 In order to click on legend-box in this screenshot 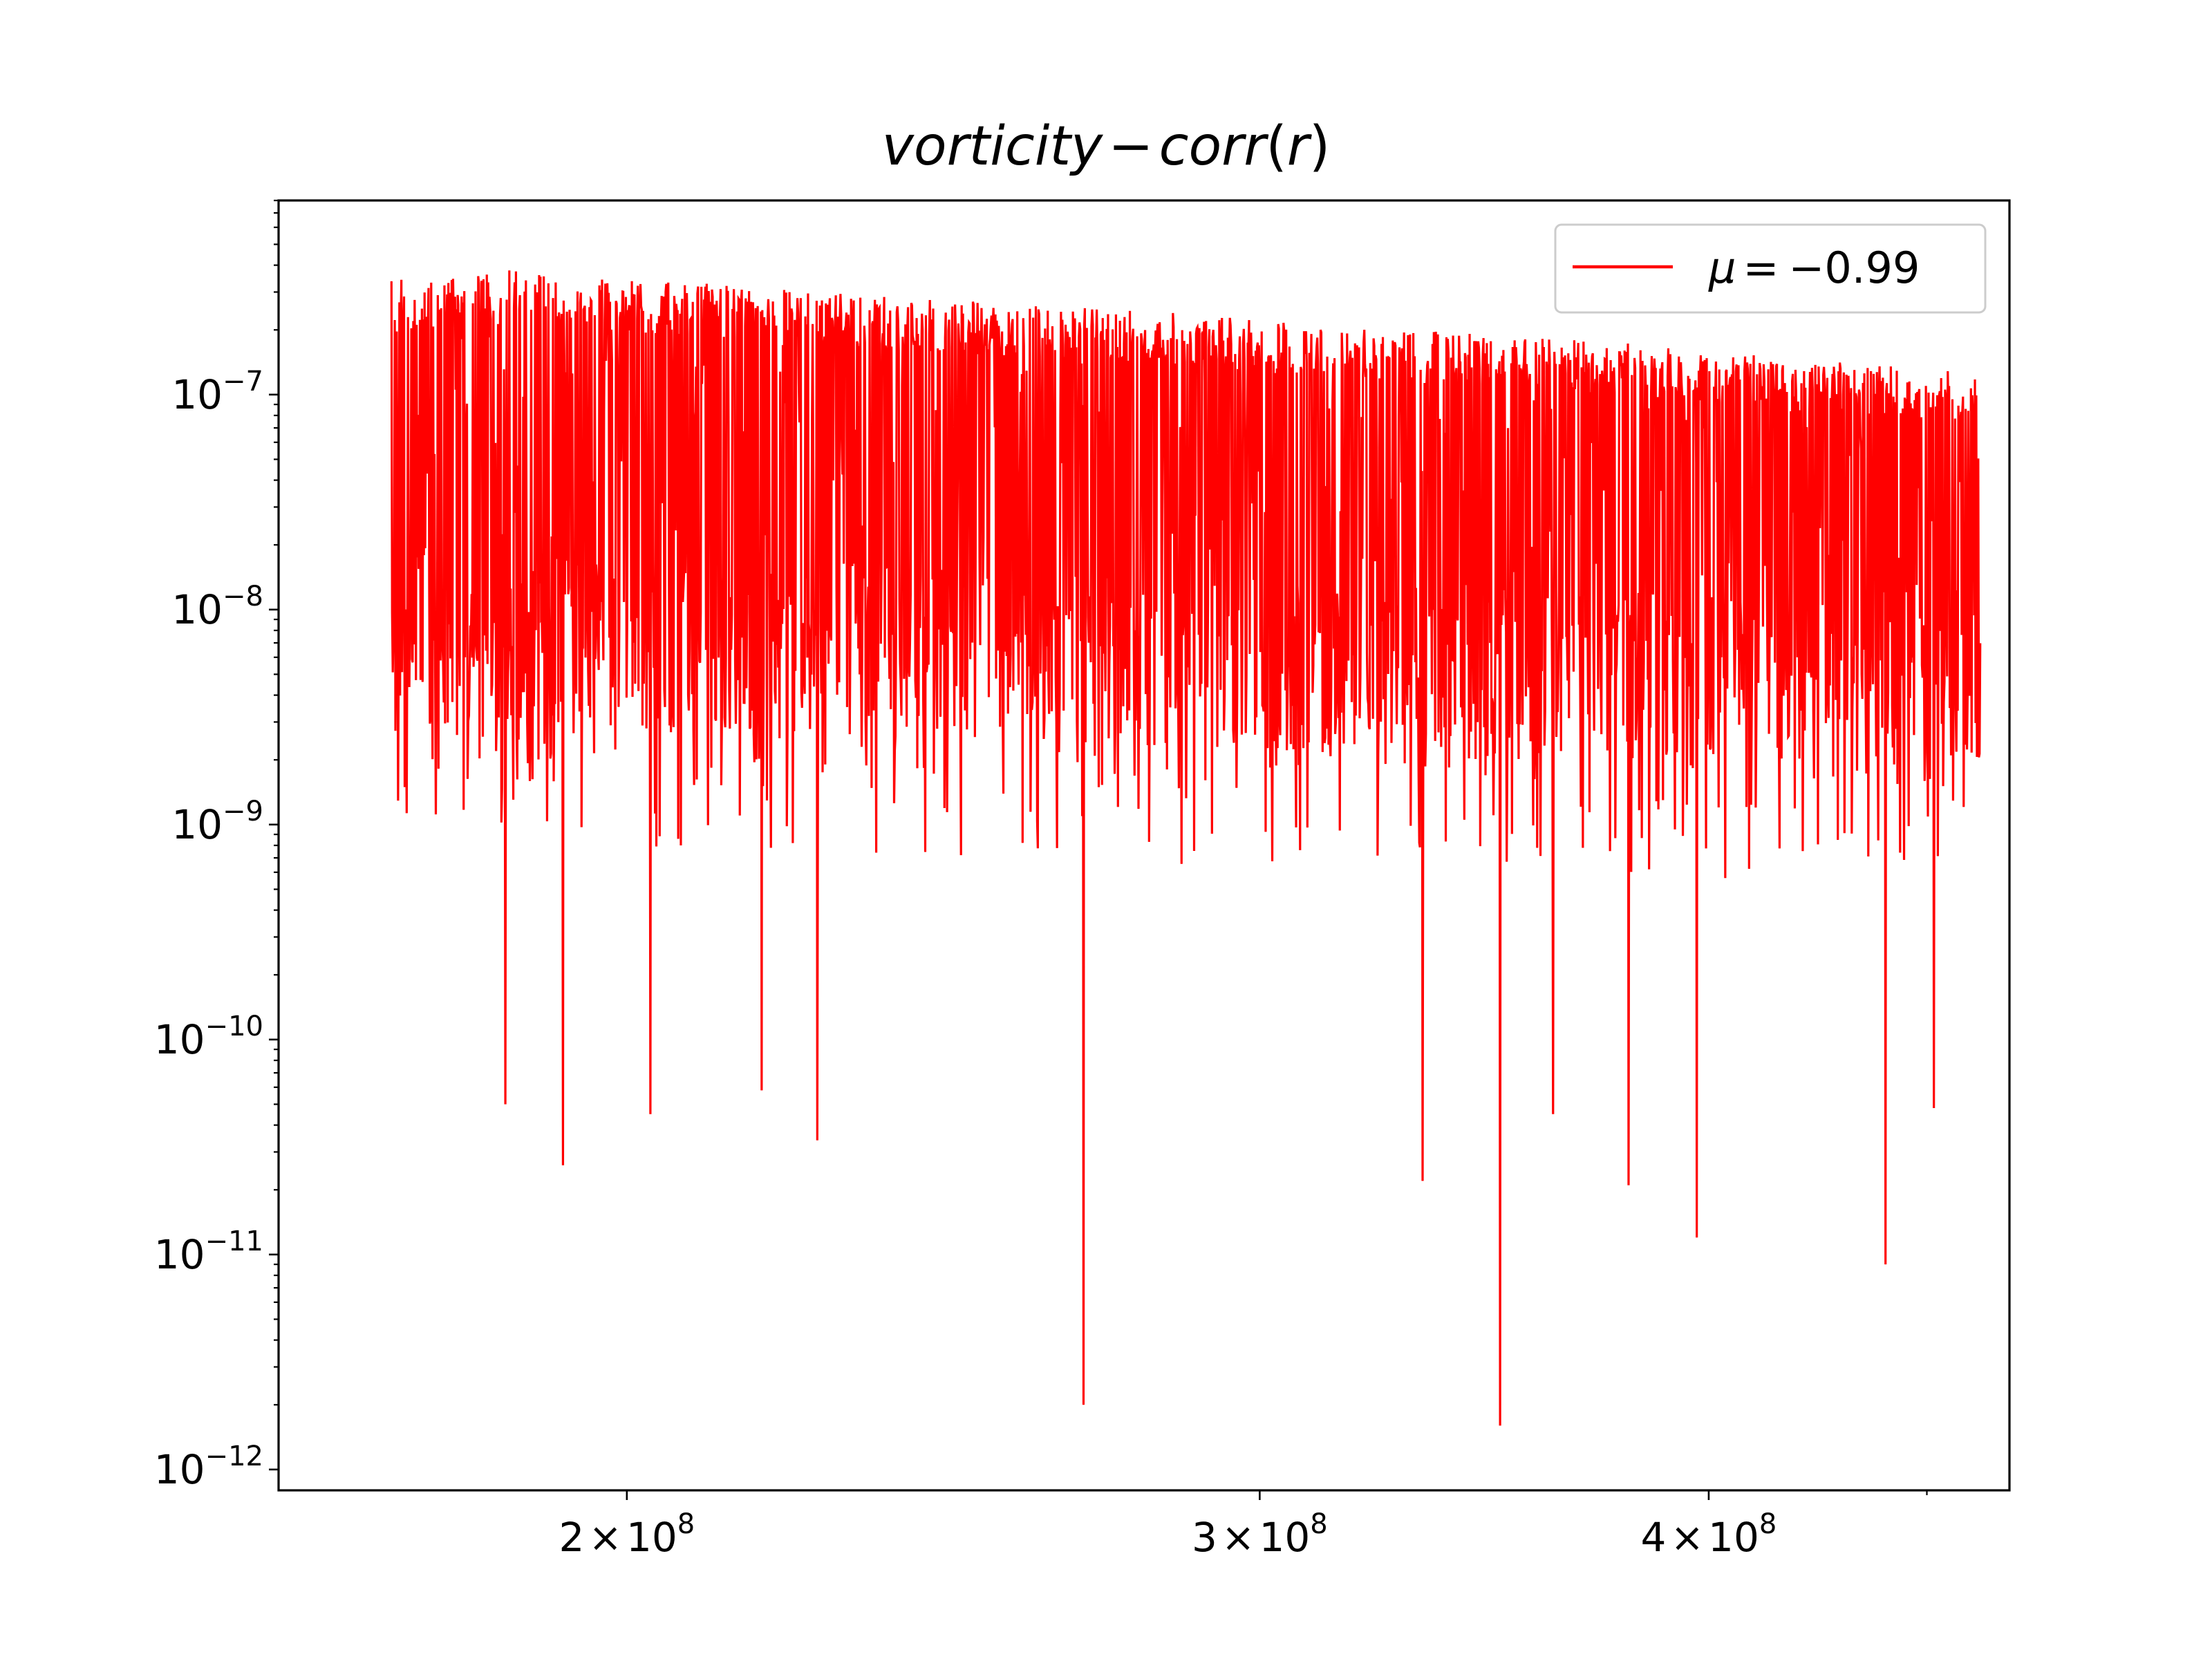, I will do `click(1770, 268)`.